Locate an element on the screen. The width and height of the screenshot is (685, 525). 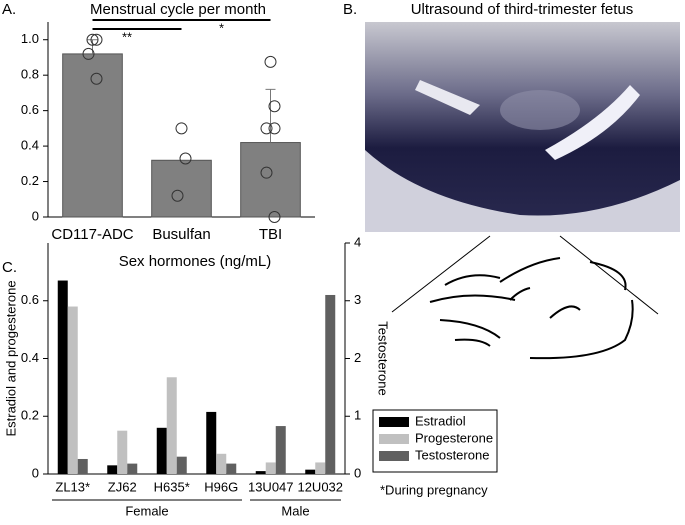
panel-label: A. is located at coordinates (9, 9).